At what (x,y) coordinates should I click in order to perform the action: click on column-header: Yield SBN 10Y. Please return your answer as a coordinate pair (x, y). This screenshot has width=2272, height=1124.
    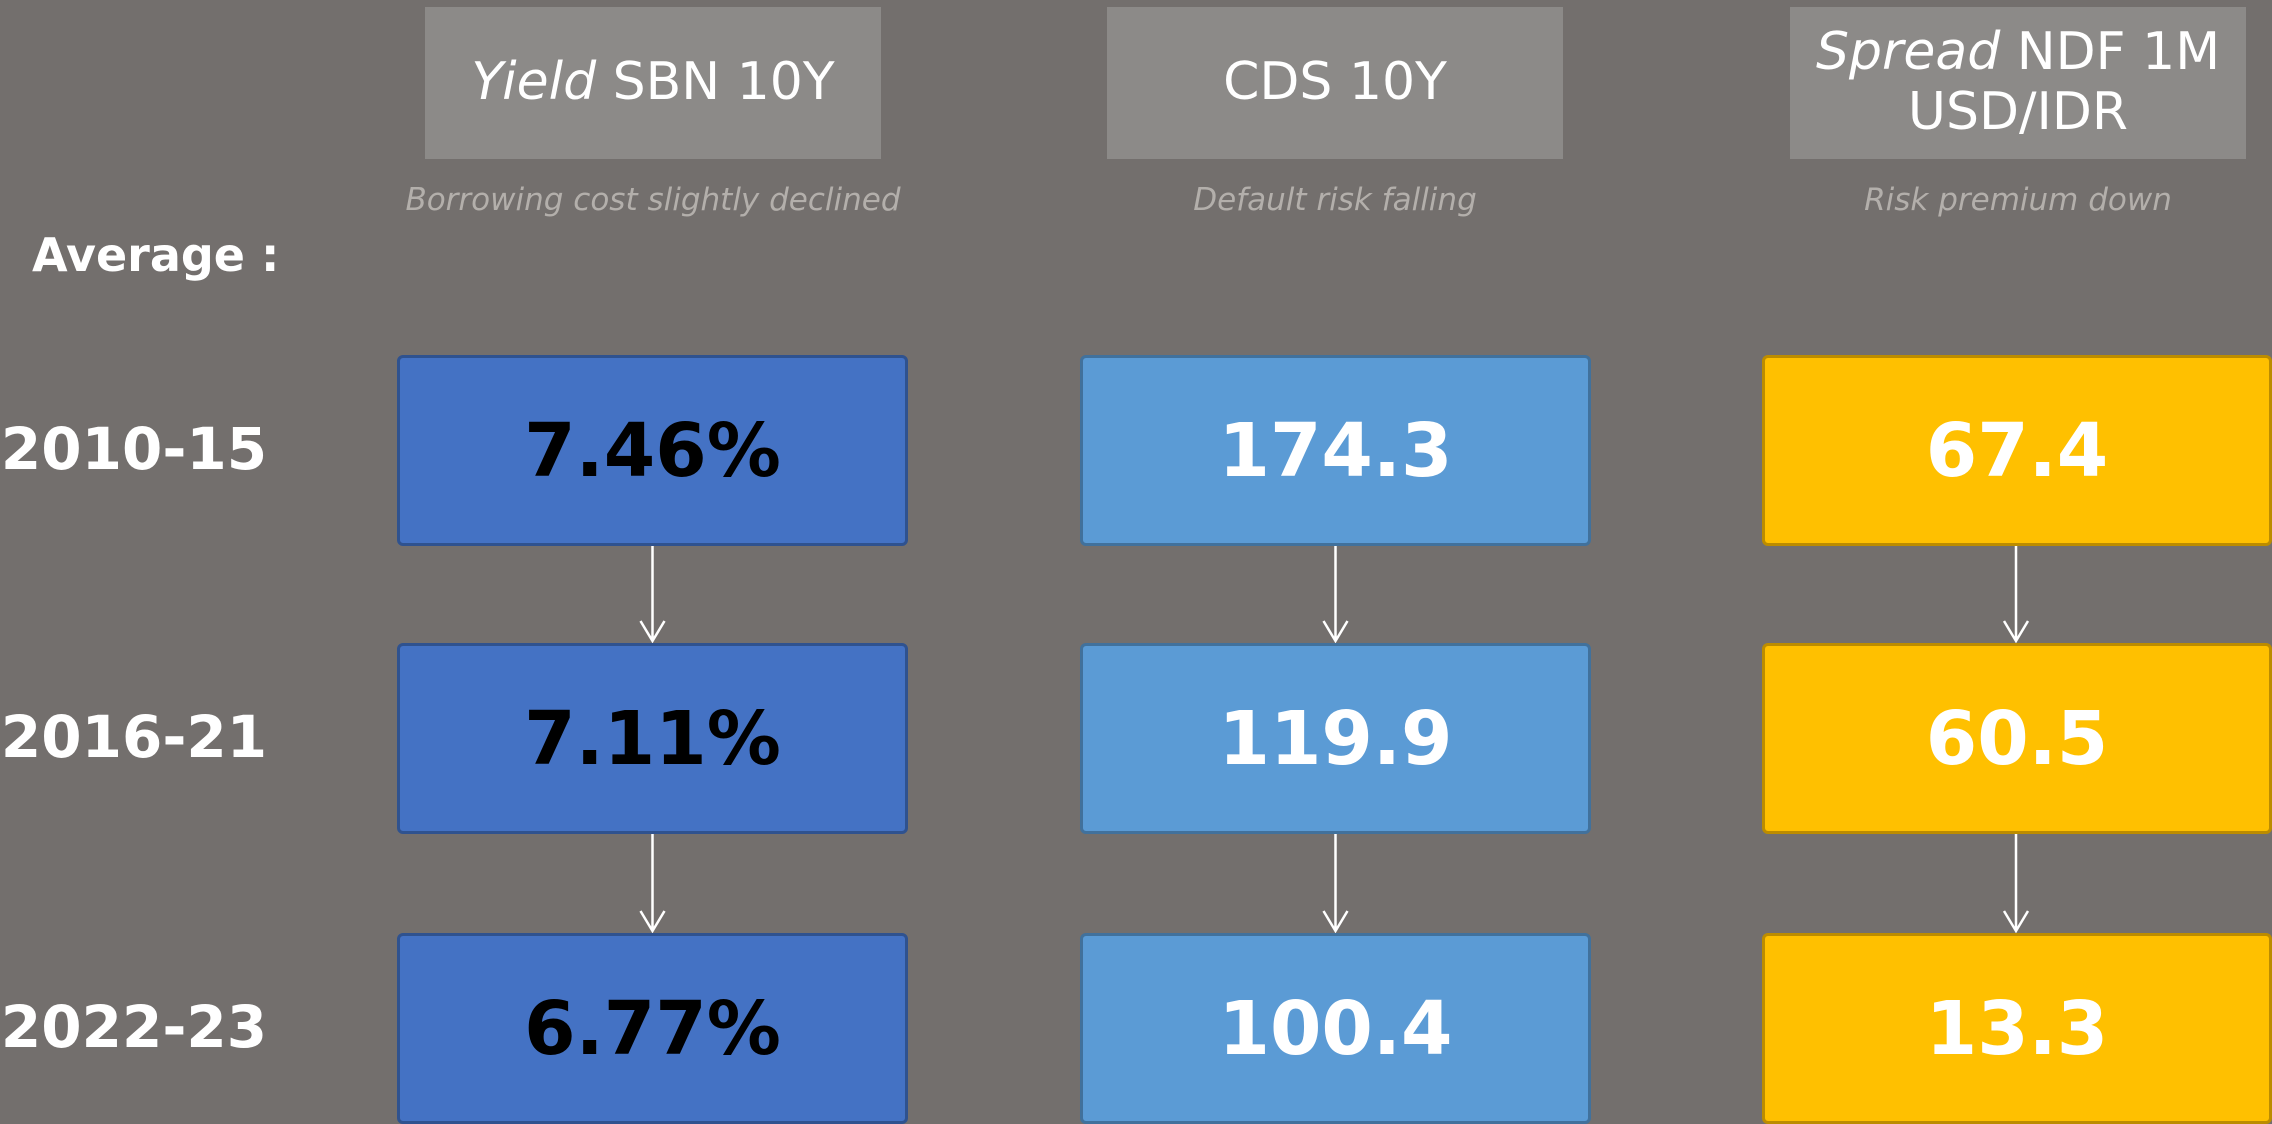
    Looking at the image, I should click on (653, 83).